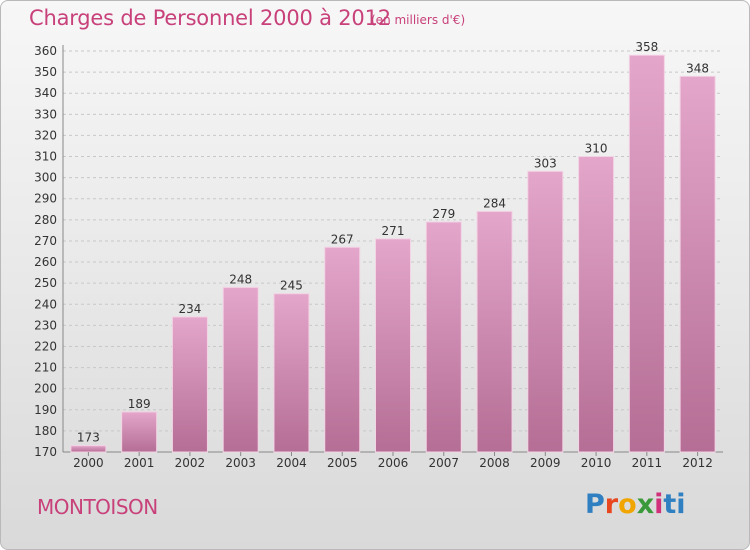 The image size is (750, 550). Describe the element at coordinates (443, 463) in the screenshot. I see `x-tick-label: 2007` at that location.